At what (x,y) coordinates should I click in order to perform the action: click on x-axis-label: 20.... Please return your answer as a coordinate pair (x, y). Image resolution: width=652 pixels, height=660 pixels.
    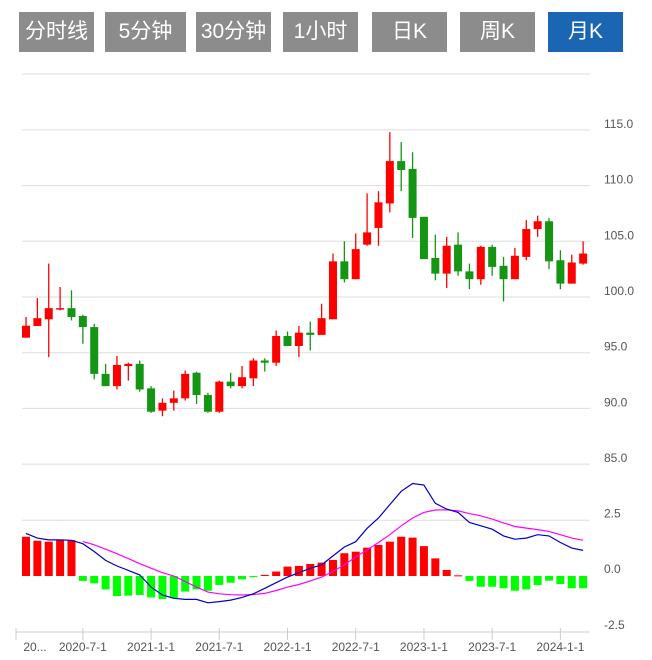
    Looking at the image, I should click on (34, 647).